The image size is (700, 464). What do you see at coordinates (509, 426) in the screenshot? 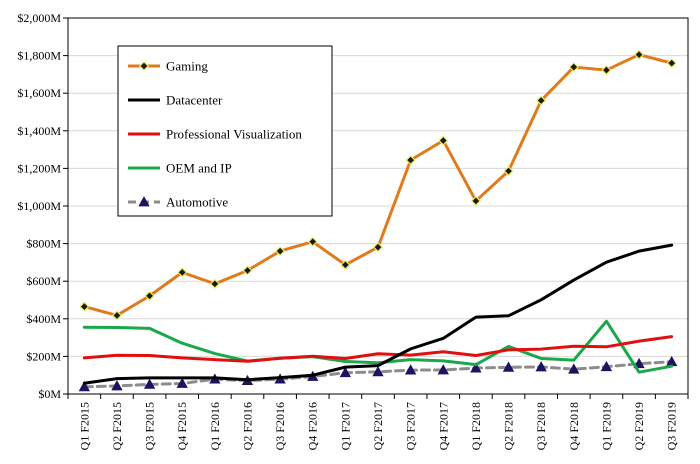
I see `x-tick-label: Q2 F2018` at bounding box center [509, 426].